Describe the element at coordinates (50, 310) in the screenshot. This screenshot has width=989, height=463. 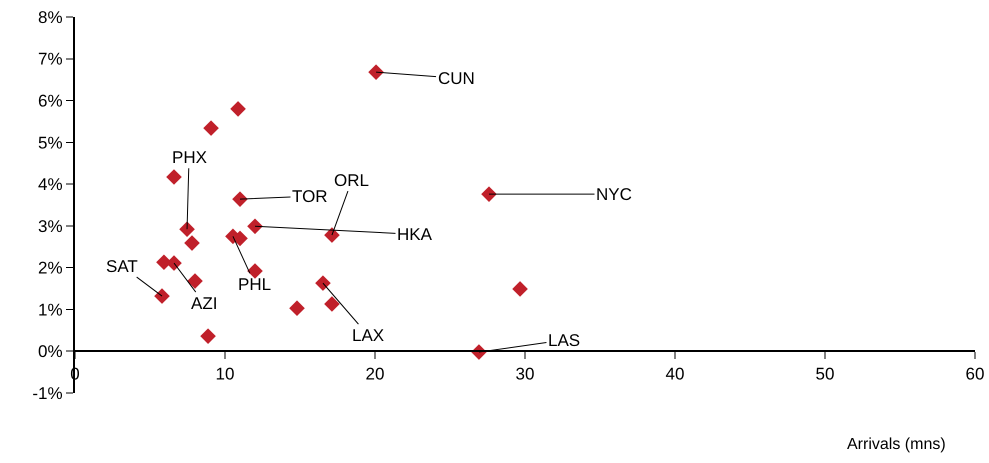
I see `y-tick-label: 1%` at that location.